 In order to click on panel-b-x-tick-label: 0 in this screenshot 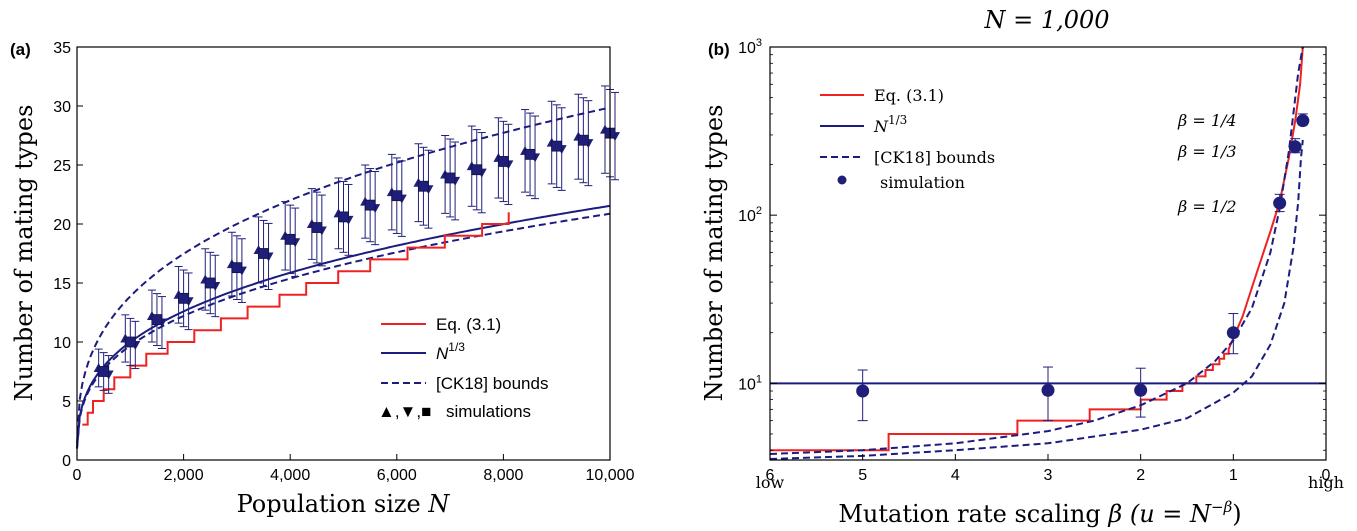, I will do `click(1326, 475)`.